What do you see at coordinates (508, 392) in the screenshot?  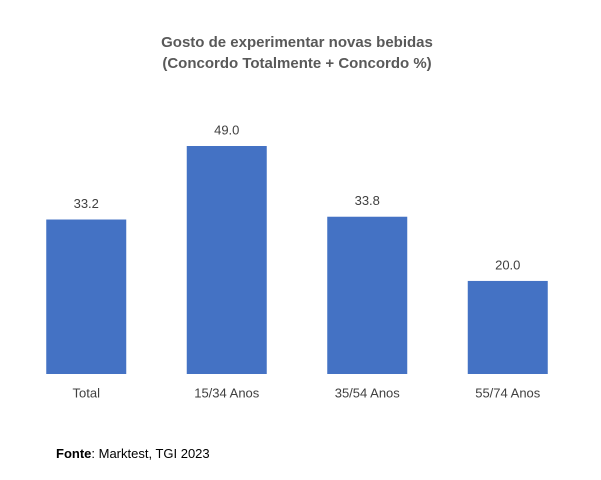 I see `x-tick-label: 55/74 Anos` at bounding box center [508, 392].